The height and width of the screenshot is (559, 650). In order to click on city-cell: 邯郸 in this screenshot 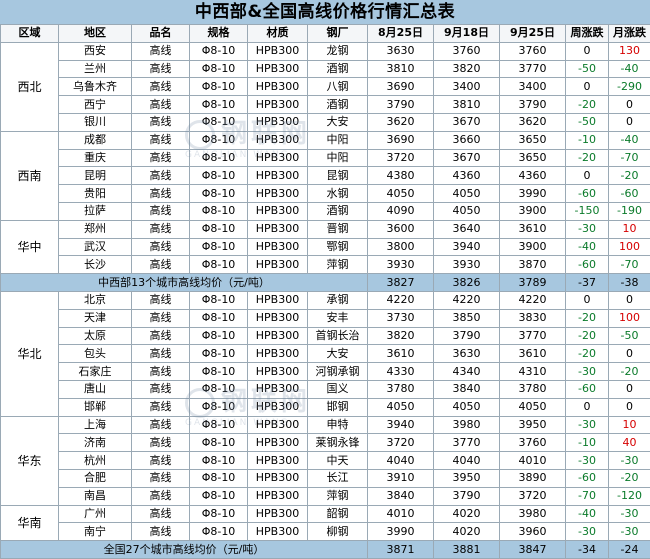, I will do `click(95, 407)`.